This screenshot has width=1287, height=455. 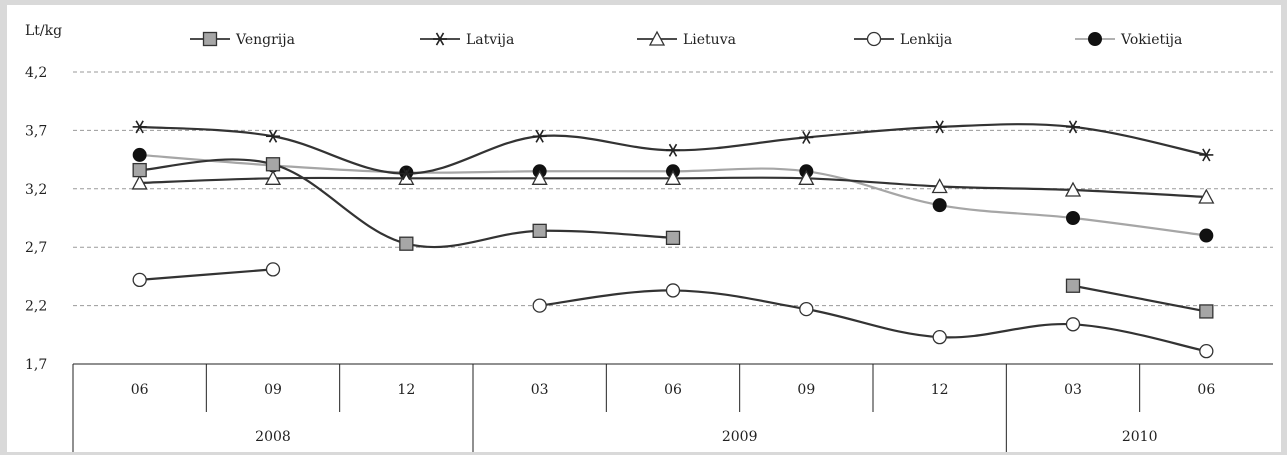 I want to click on legend-item-vengrija: Vengrija, so click(x=242, y=39).